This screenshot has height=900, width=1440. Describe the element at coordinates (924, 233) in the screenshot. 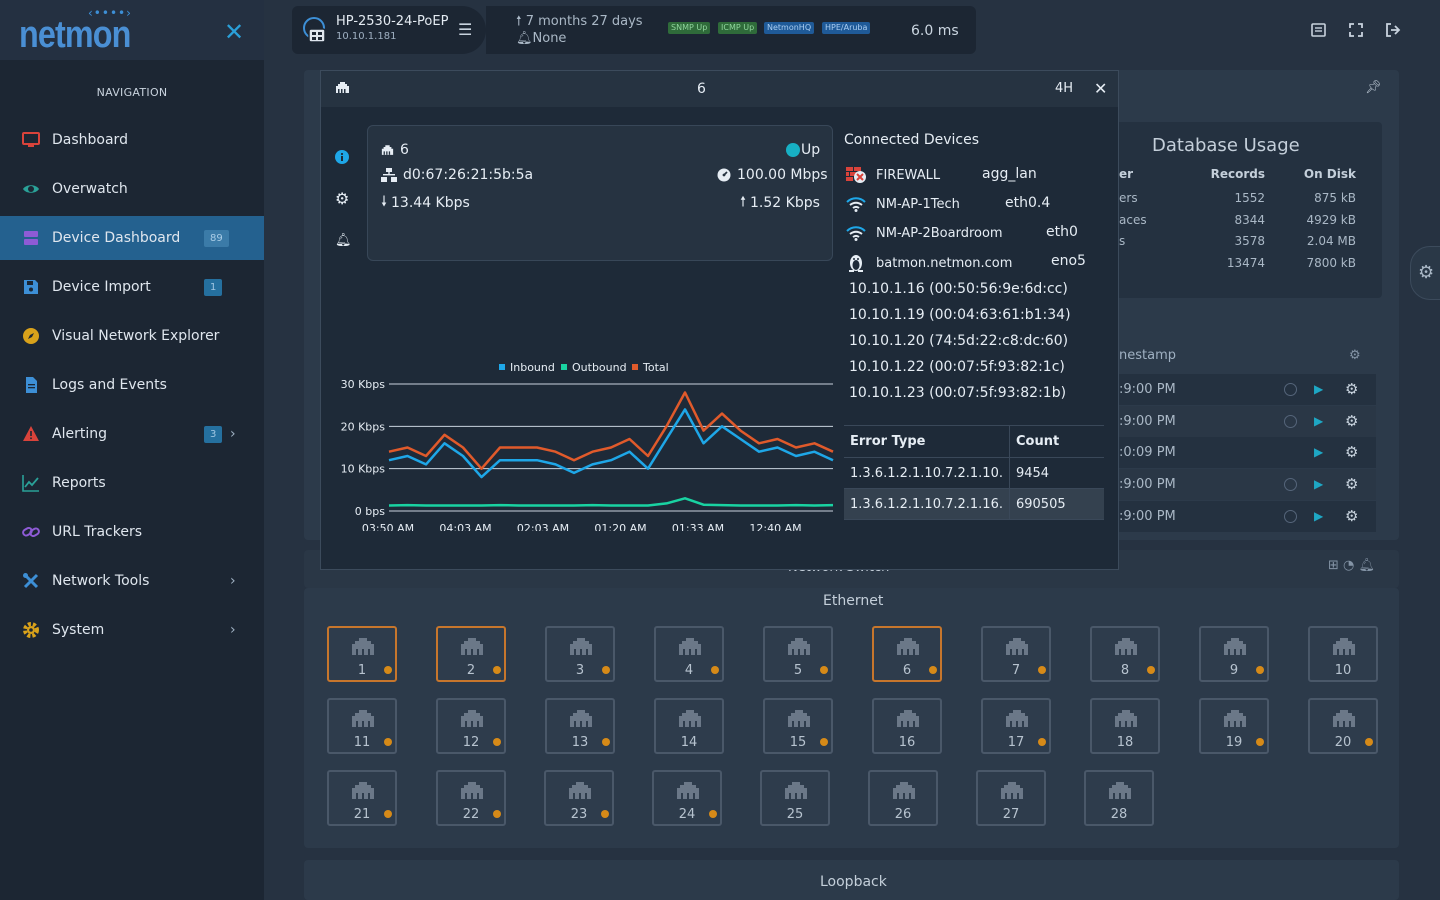

I see `connected-device-row: NM-AP-2Boardroom` at that location.